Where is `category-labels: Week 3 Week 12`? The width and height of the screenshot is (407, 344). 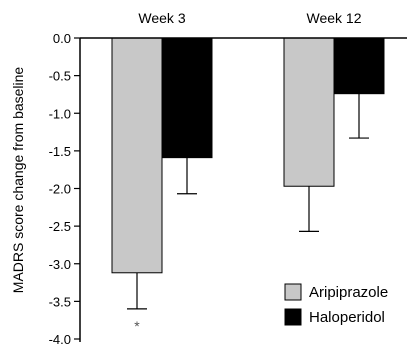
category-labels: Week 3 Week 12 is located at coordinates (249, 18).